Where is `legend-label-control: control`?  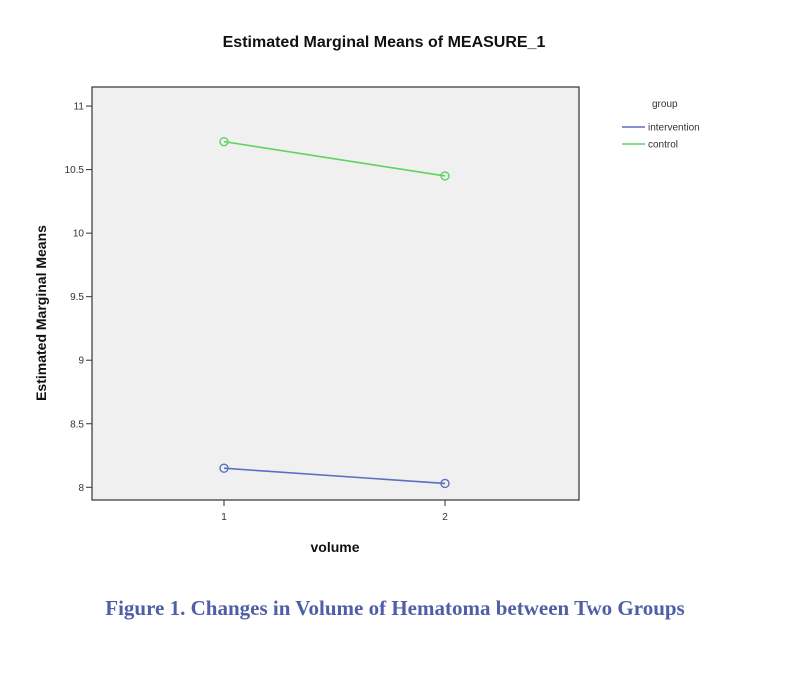
legend-label-control: control is located at coordinates (663, 145).